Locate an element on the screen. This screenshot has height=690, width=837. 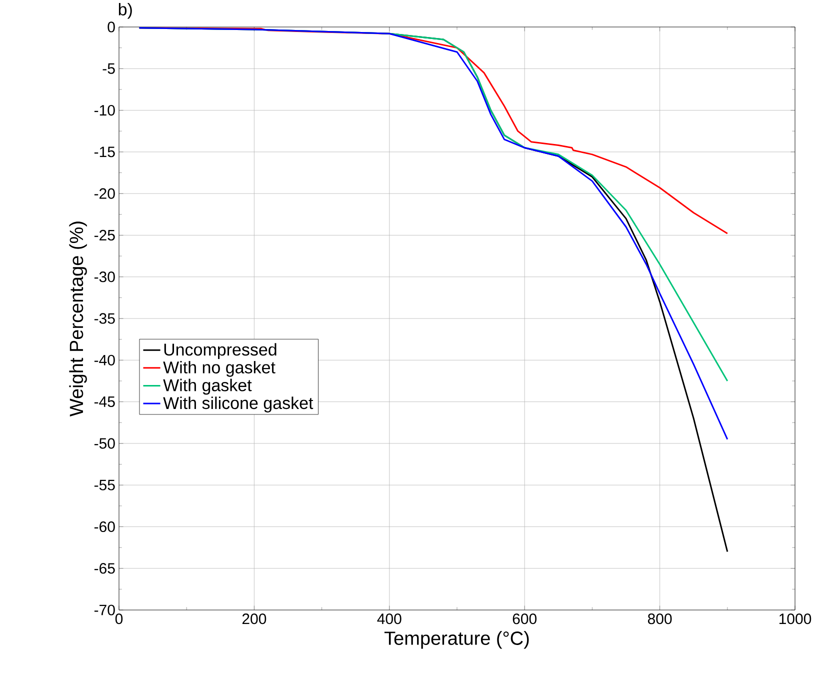
legend-label: With no gasket is located at coordinates (219, 368).